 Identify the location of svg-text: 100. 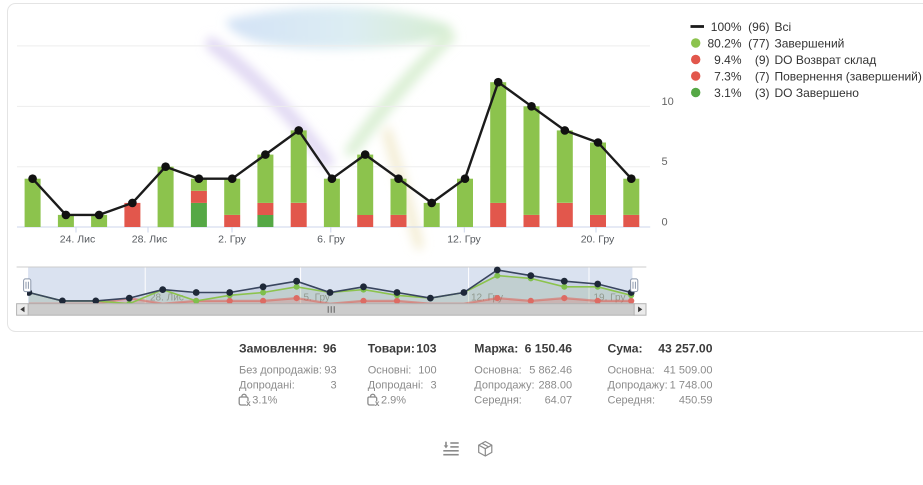
(427, 371).